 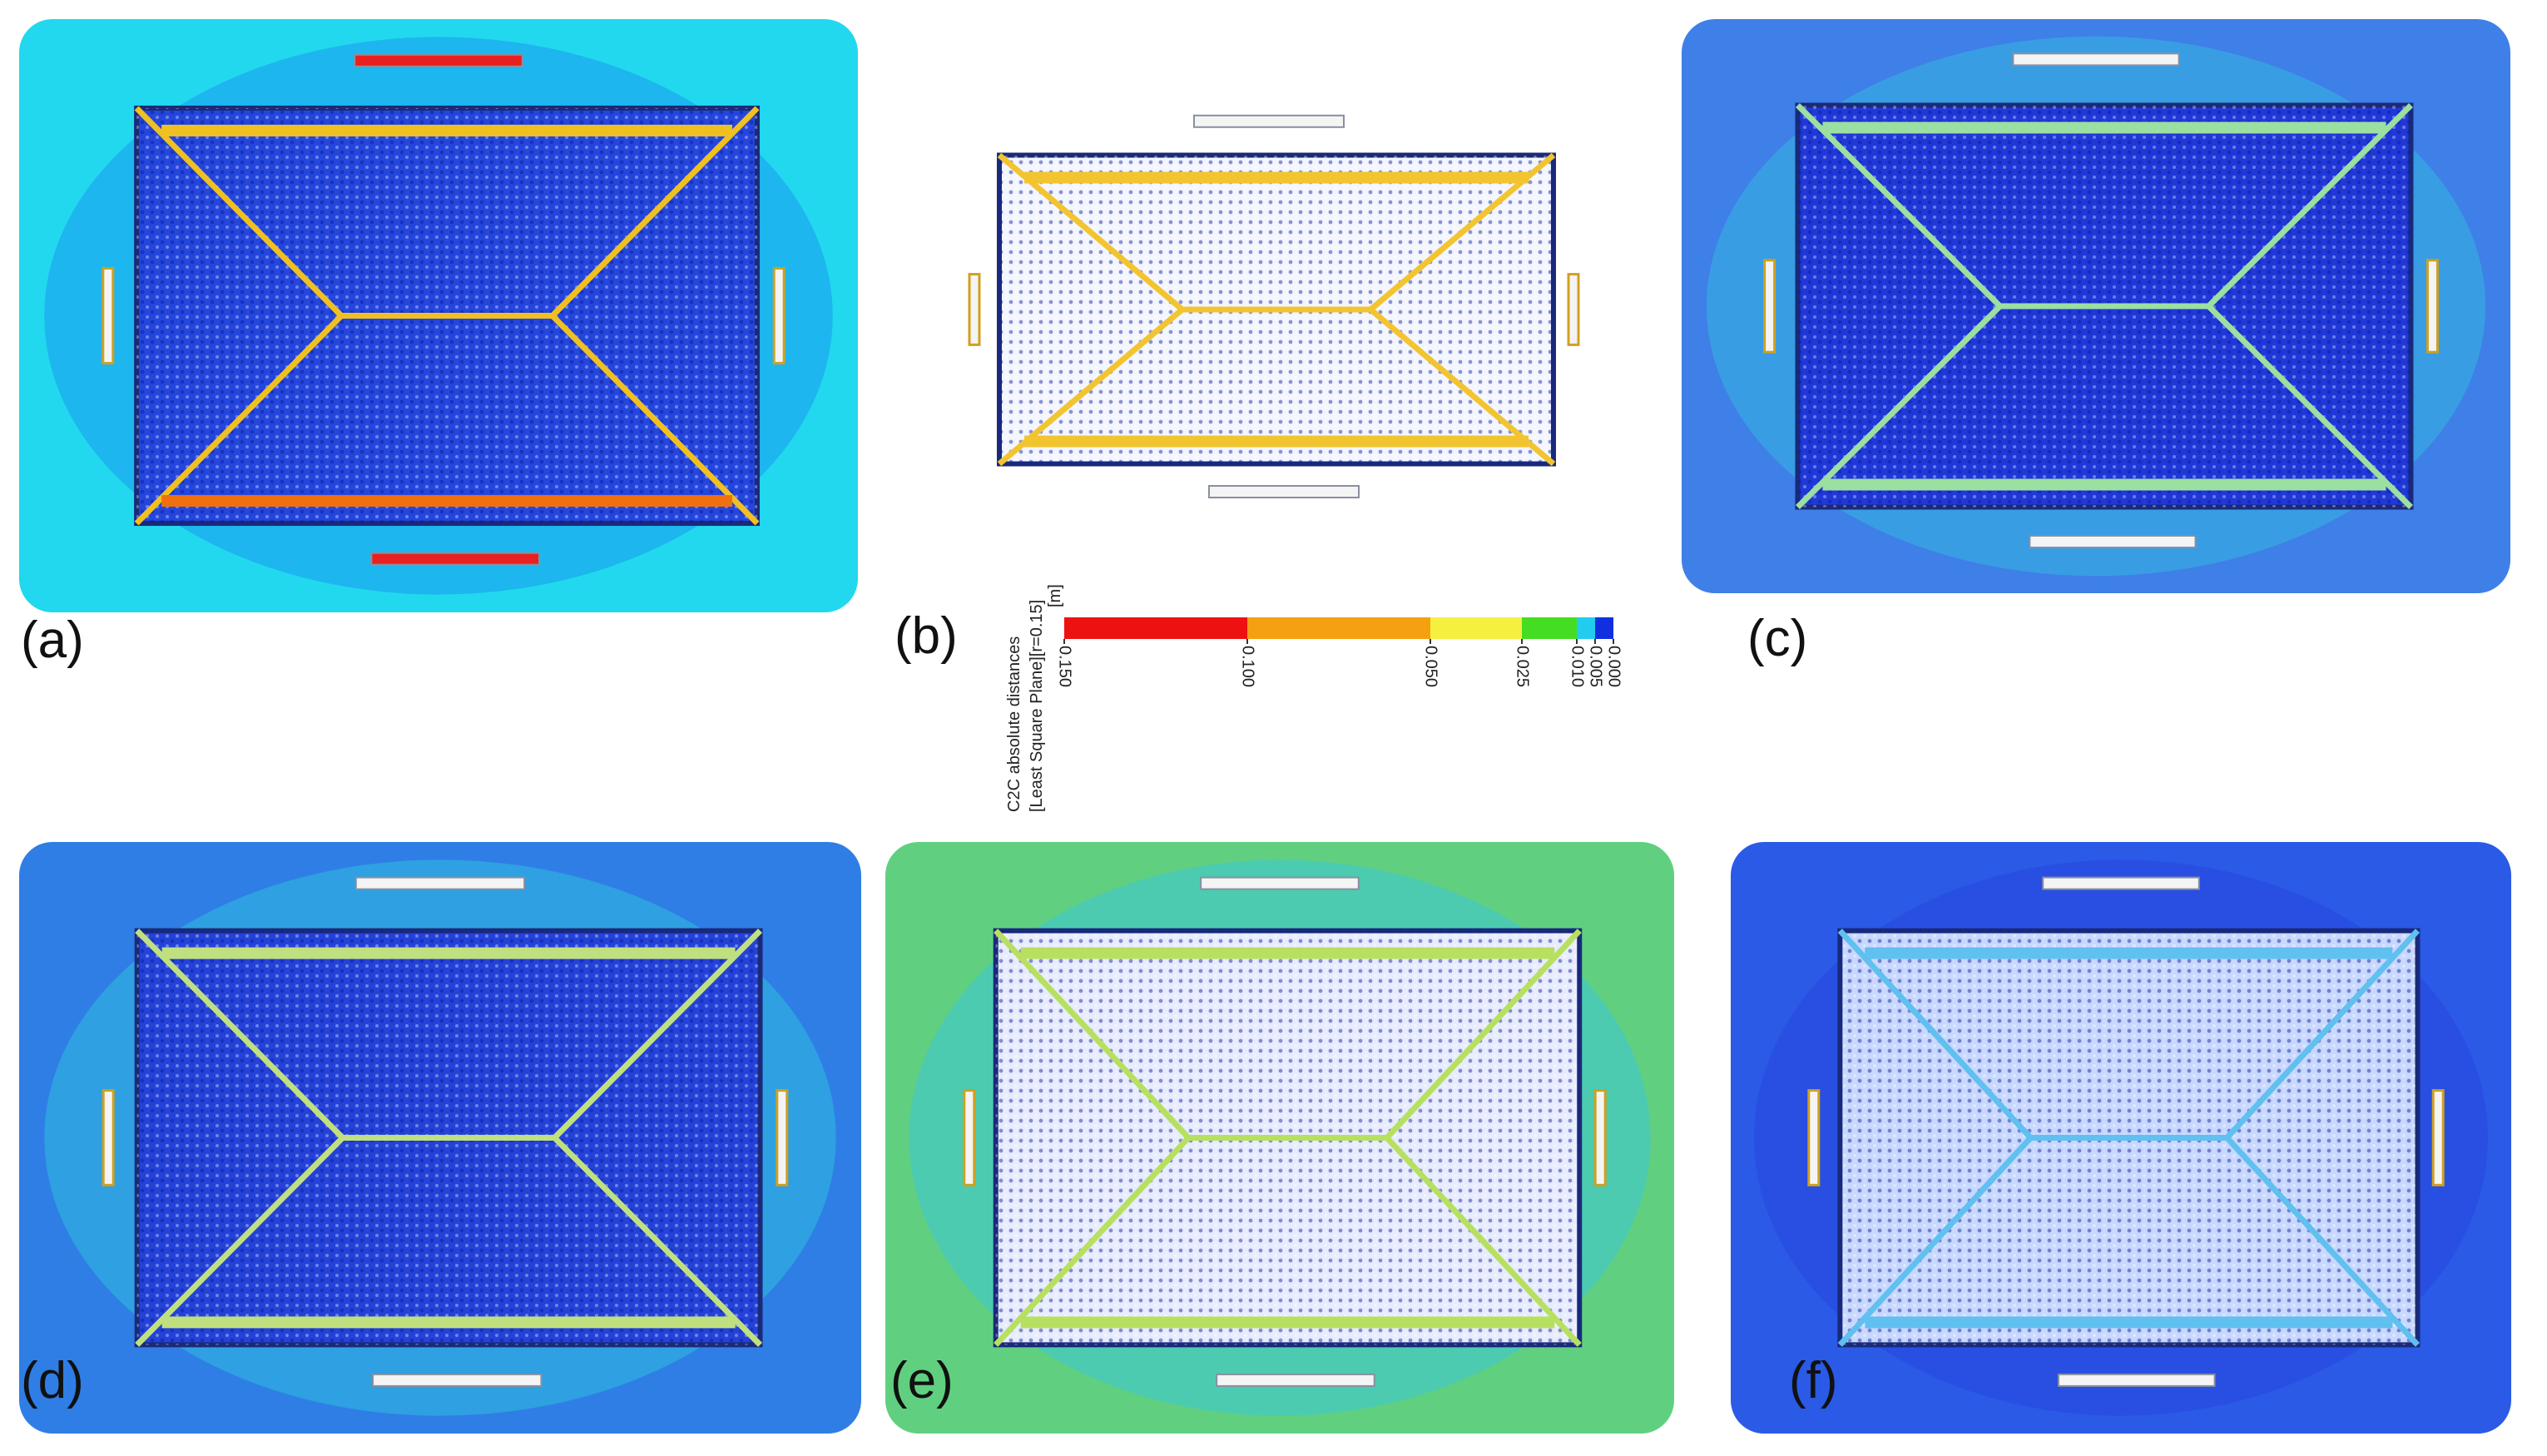 What do you see at coordinates (1014, 724) in the screenshot?
I see `colorbar-title: C2C absolute distances` at bounding box center [1014, 724].